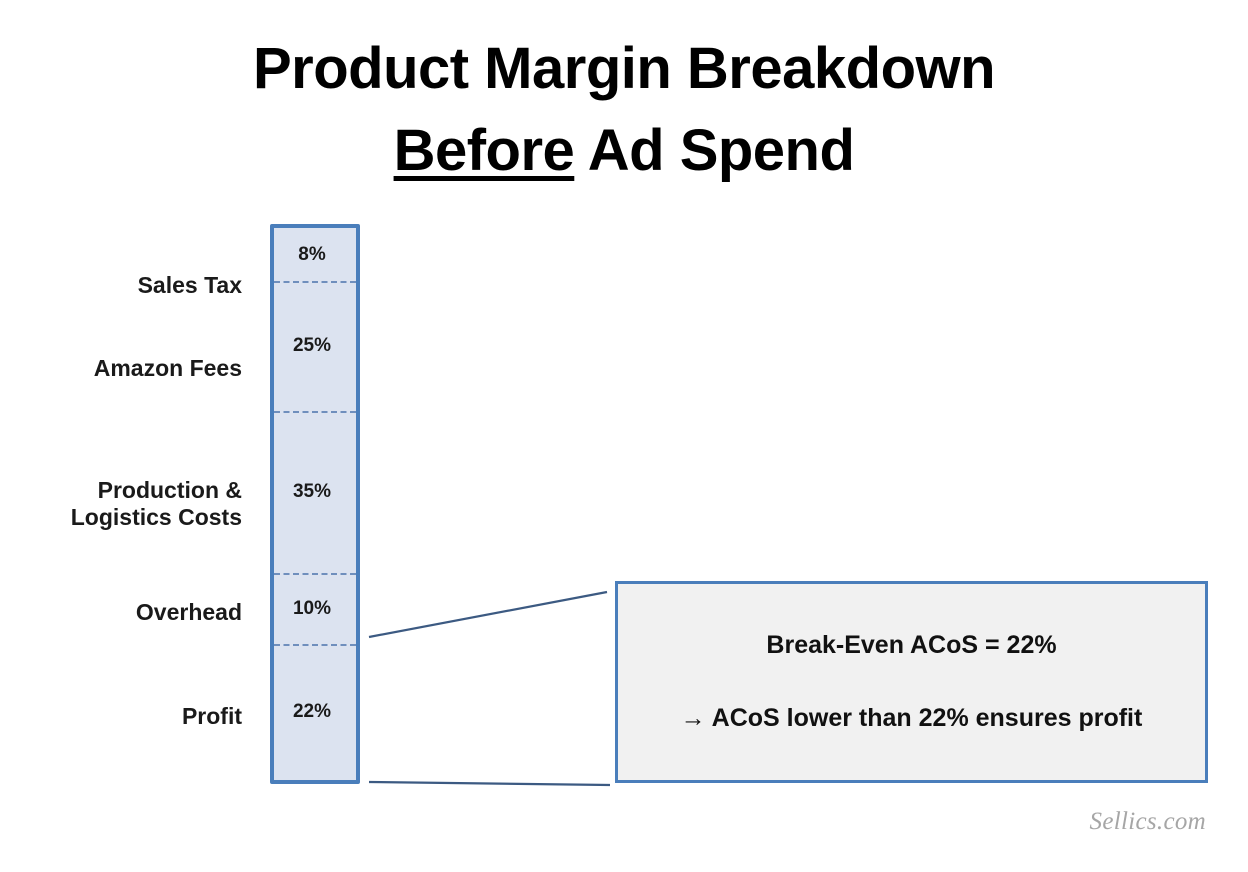 The image size is (1248, 872). Describe the element at coordinates (911, 718) in the screenshot. I see `callout-line-explanation: → ACoS lower than 22% ensures profit` at that location.